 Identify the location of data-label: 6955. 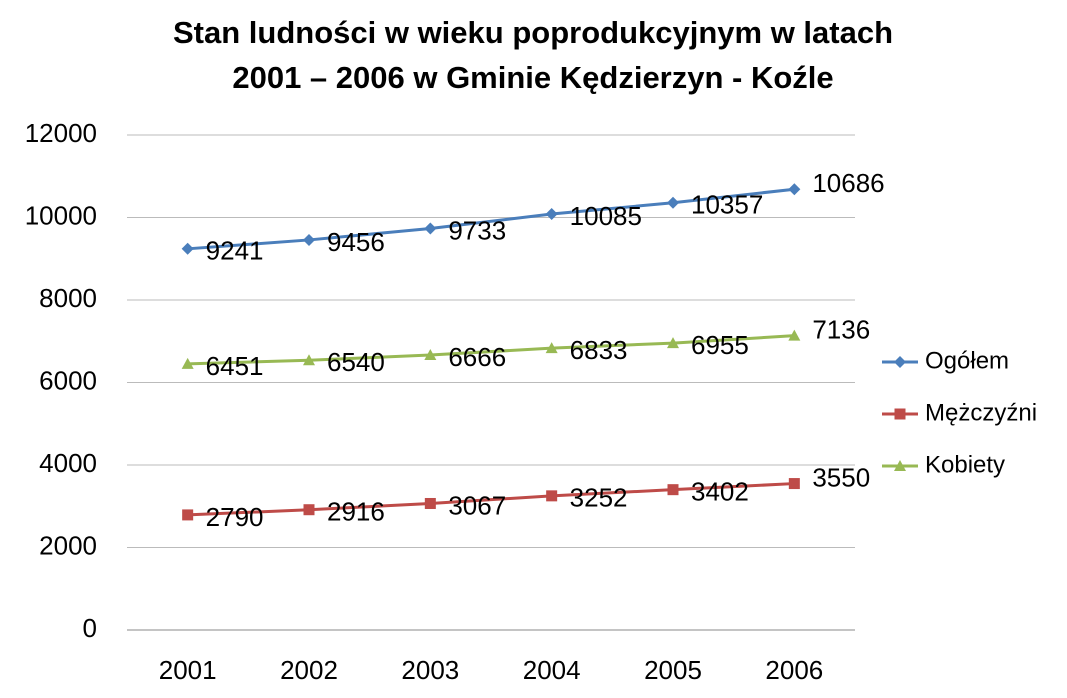
(720, 345).